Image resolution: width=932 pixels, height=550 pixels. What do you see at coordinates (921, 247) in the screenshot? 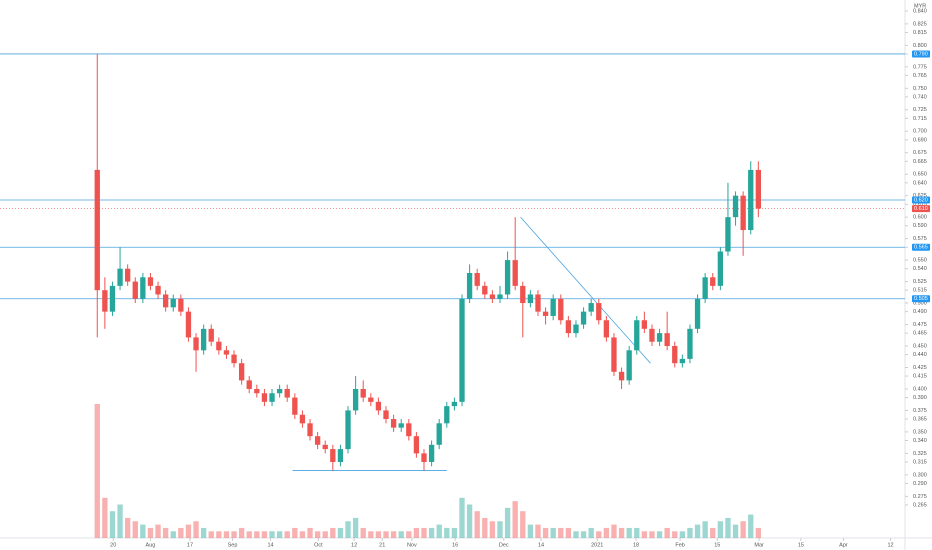
I see `level-label-box` at bounding box center [921, 247].